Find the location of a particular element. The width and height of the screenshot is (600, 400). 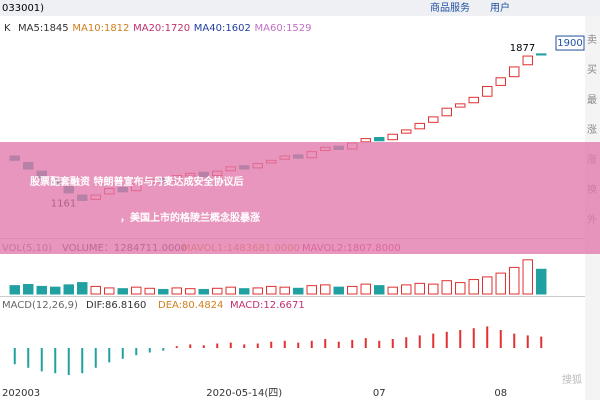

headline-text: ，美国上市的格陵兰概念股暴涨 is located at coordinates (190, 217).